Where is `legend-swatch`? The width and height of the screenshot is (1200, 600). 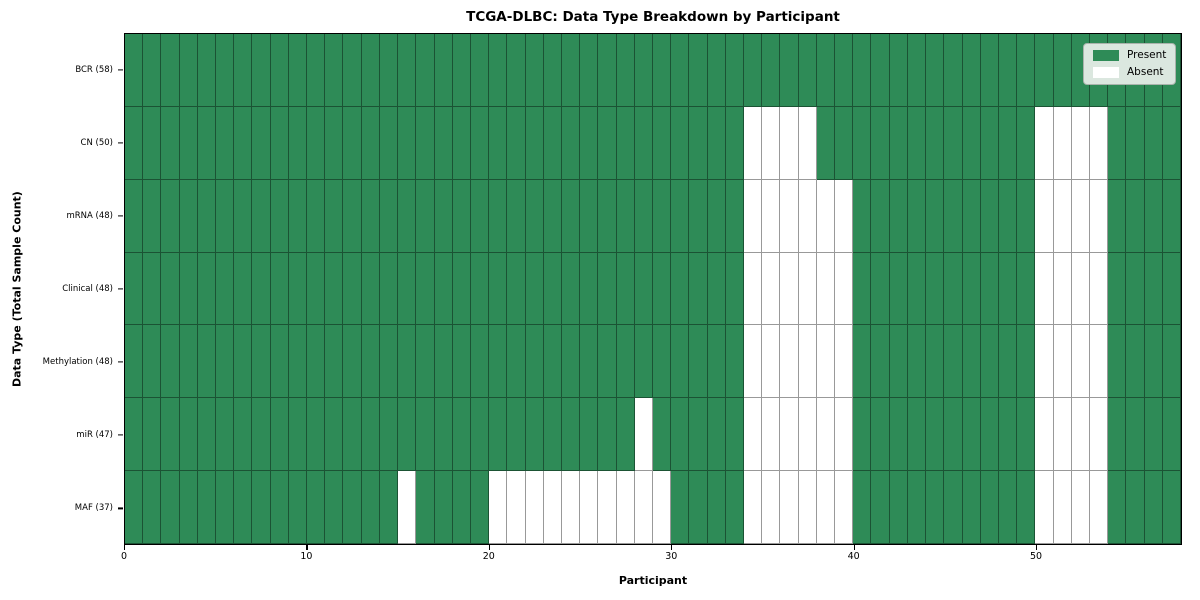 legend-swatch is located at coordinates (1106, 72).